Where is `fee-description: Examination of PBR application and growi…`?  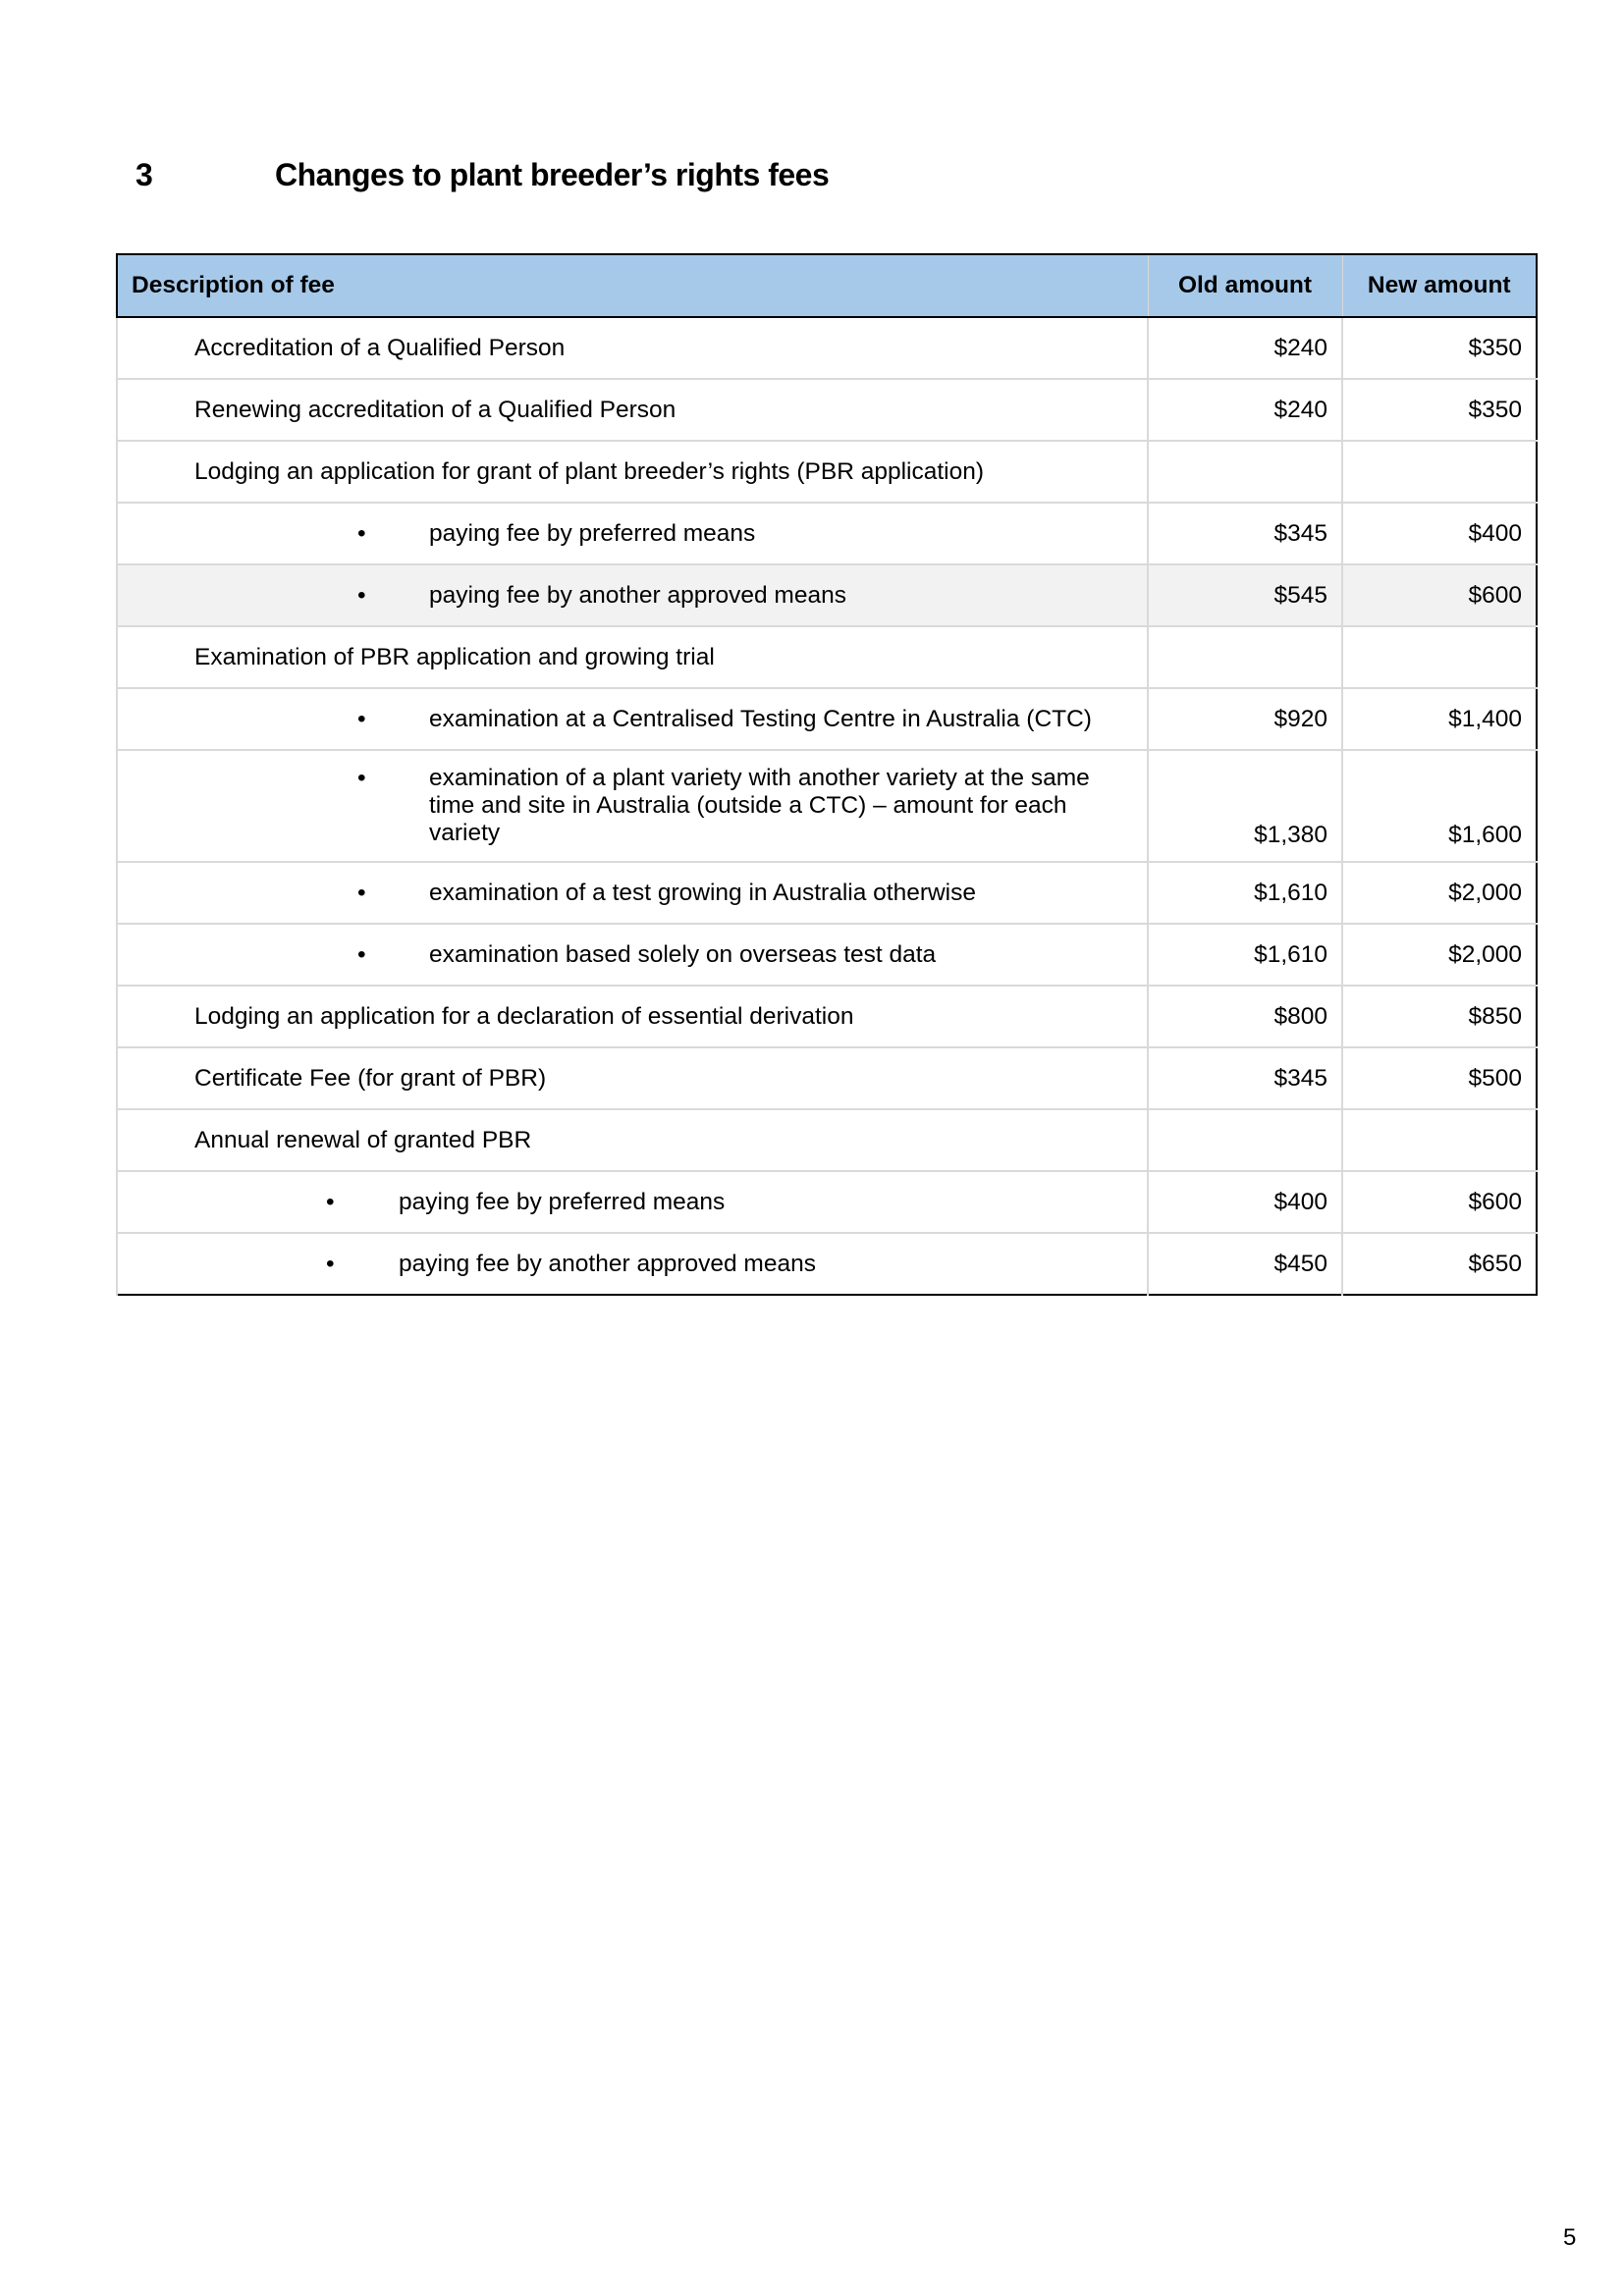
fee-description: Examination of PBR application and growi… is located at coordinates (632, 656).